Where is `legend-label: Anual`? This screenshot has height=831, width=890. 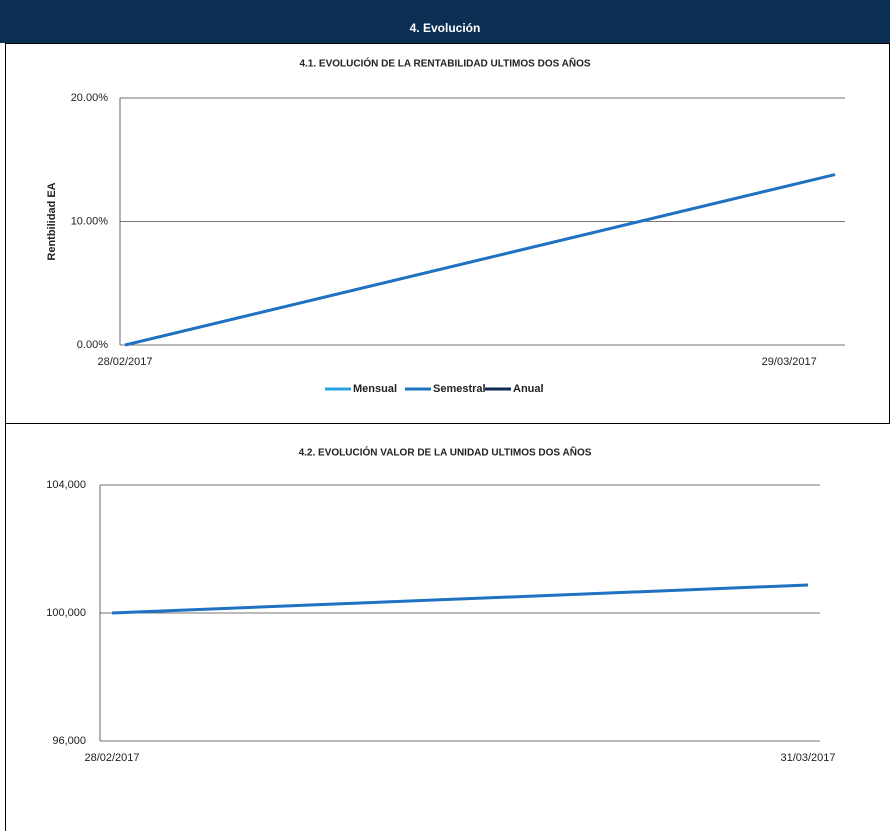
legend-label: Anual is located at coordinates (528, 389).